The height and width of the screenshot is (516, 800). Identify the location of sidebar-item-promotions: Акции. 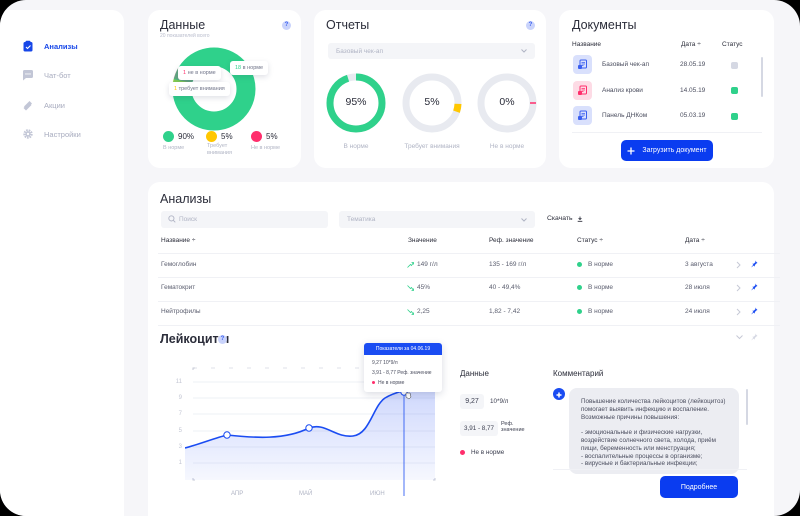
(43, 105).